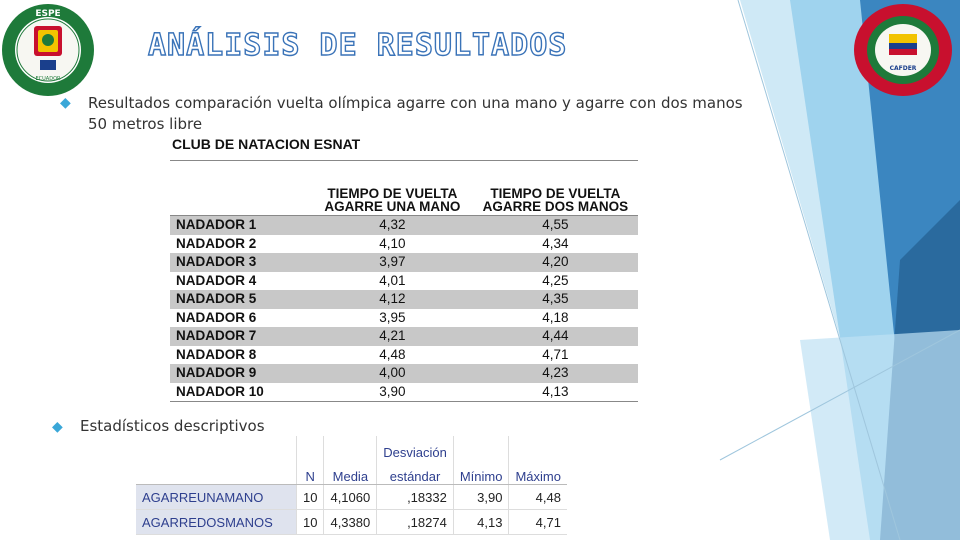 This screenshot has height=540, width=960. What do you see at coordinates (350, 472) in the screenshot?
I see `header-mean: Media` at bounding box center [350, 472].